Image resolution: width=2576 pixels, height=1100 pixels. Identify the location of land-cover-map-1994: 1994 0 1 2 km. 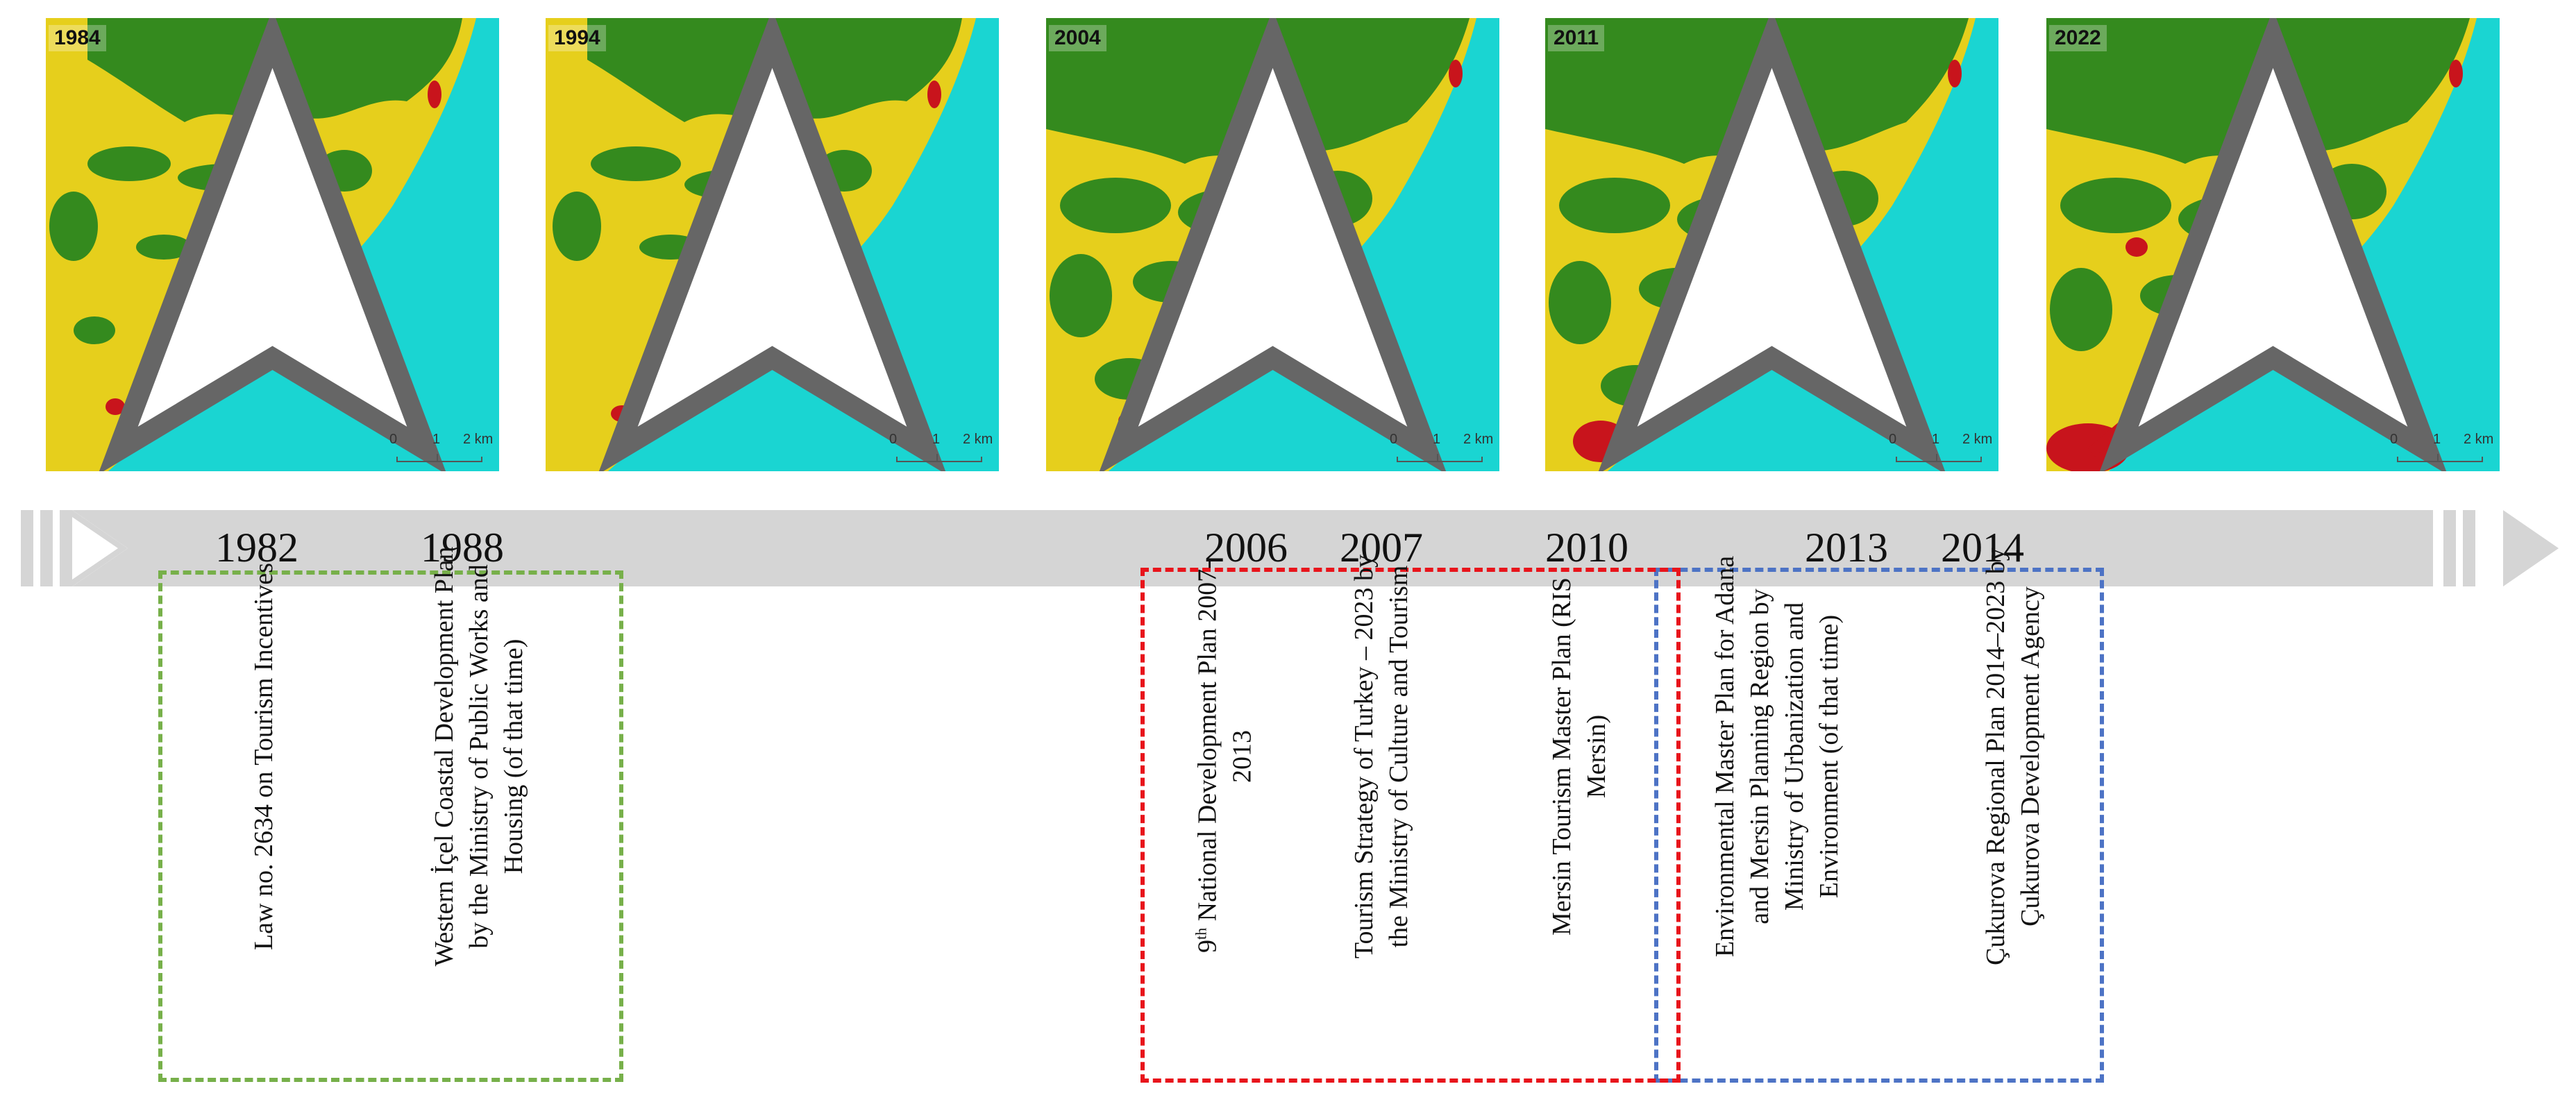
(772, 244).